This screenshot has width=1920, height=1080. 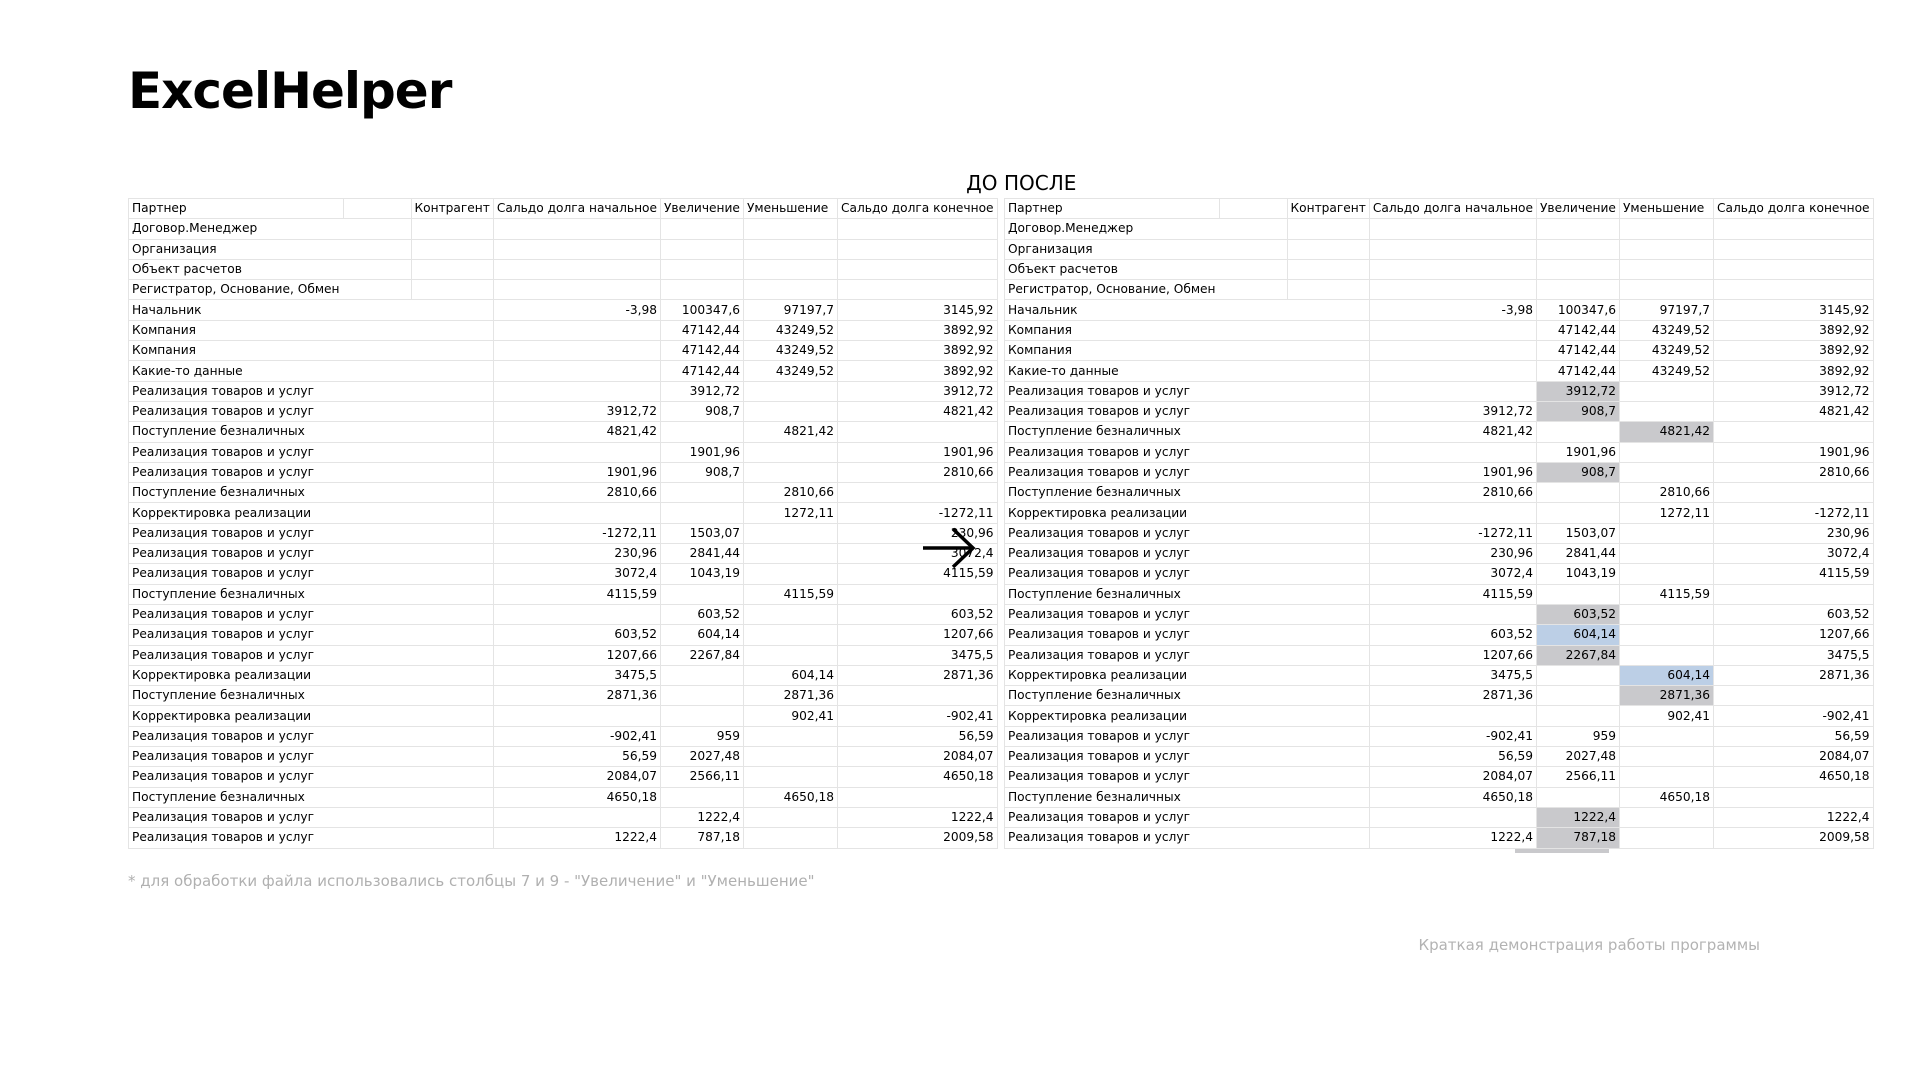 What do you see at coordinates (1793, 371) in the screenshot?
I see `end-balance-cell: 3892,92` at bounding box center [1793, 371].